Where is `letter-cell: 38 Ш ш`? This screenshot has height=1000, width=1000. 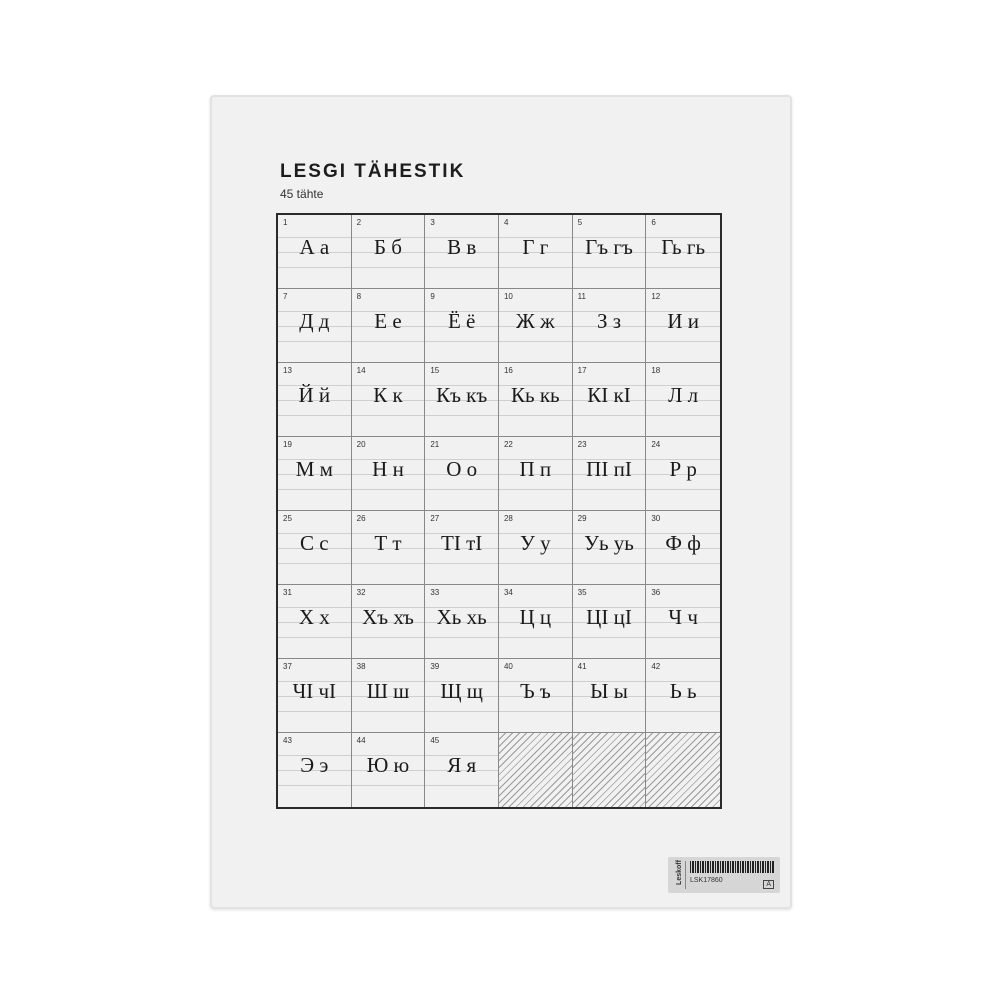 letter-cell: 38 Ш ш is located at coordinates (388, 696).